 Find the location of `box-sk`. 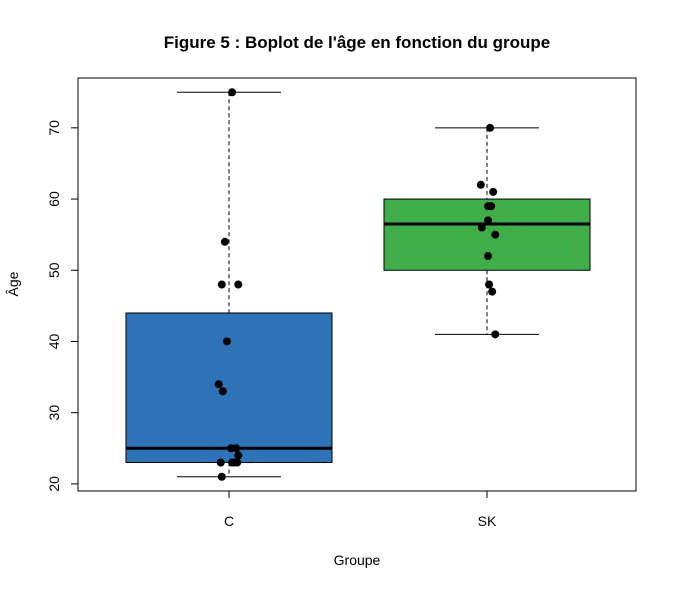

box-sk is located at coordinates (487, 231).